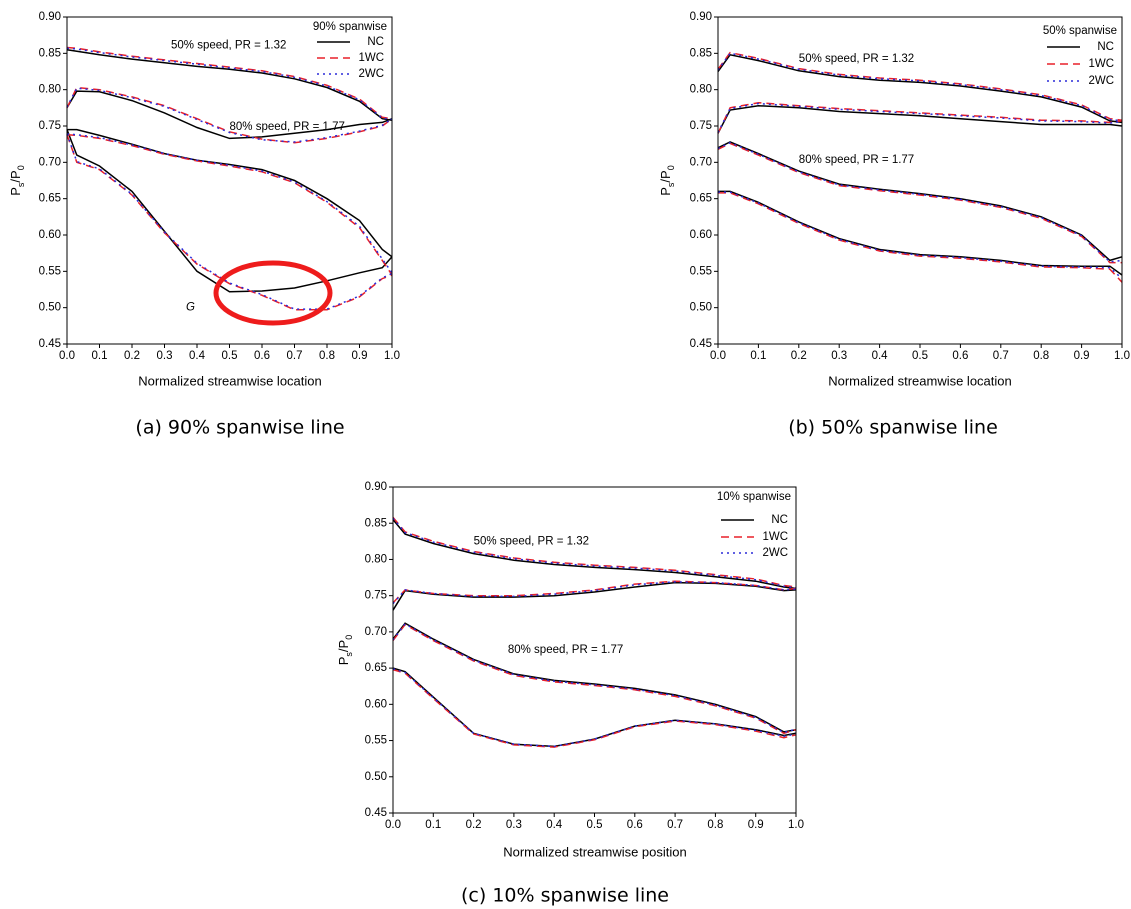 This screenshot has width=1131, height=909. What do you see at coordinates (514, 825) in the screenshot?
I see `x-tick-label: 0.3` at bounding box center [514, 825].